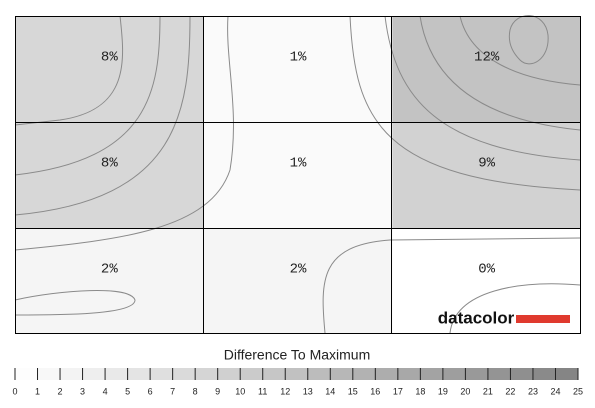  Describe the element at coordinates (172, 391) in the screenshot. I see `colorbar-tick-label: 7` at that location.